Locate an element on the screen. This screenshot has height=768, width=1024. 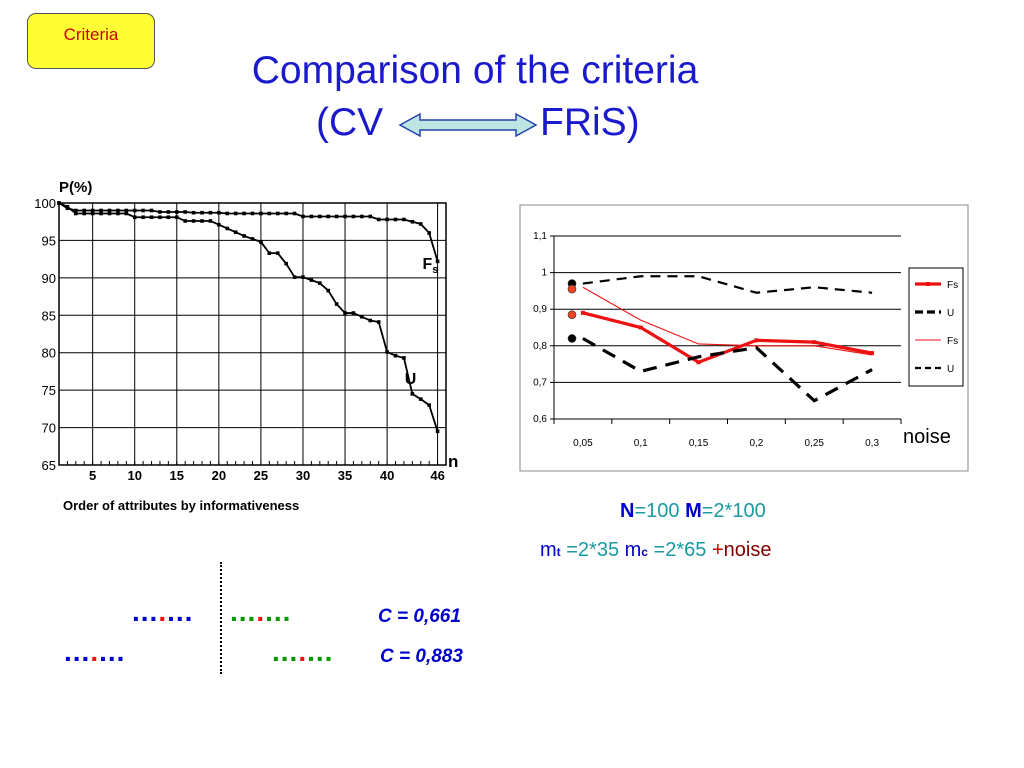
x-tick-label: 40 is located at coordinates (387, 475).